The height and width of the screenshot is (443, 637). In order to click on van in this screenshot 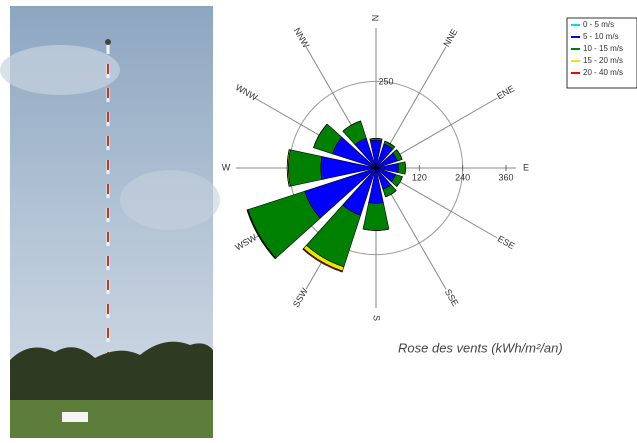, I will do `click(75, 417)`.